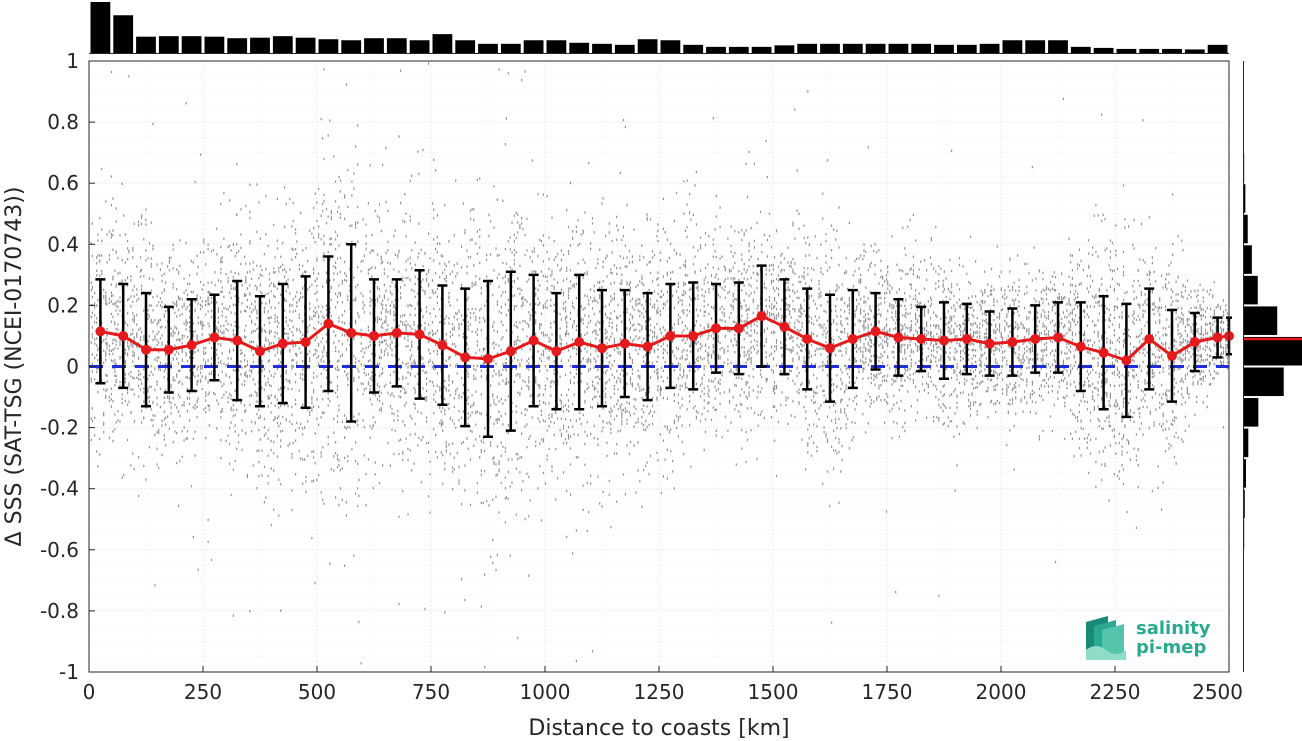 This screenshot has width=1302, height=741. What do you see at coordinates (67, 366) in the screenshot?
I see `y-tick-labels: -1 -0.8 -0.6 -0.4 -0.2 0 0.2 0.4 0.6 0.8 1` at bounding box center [67, 366].